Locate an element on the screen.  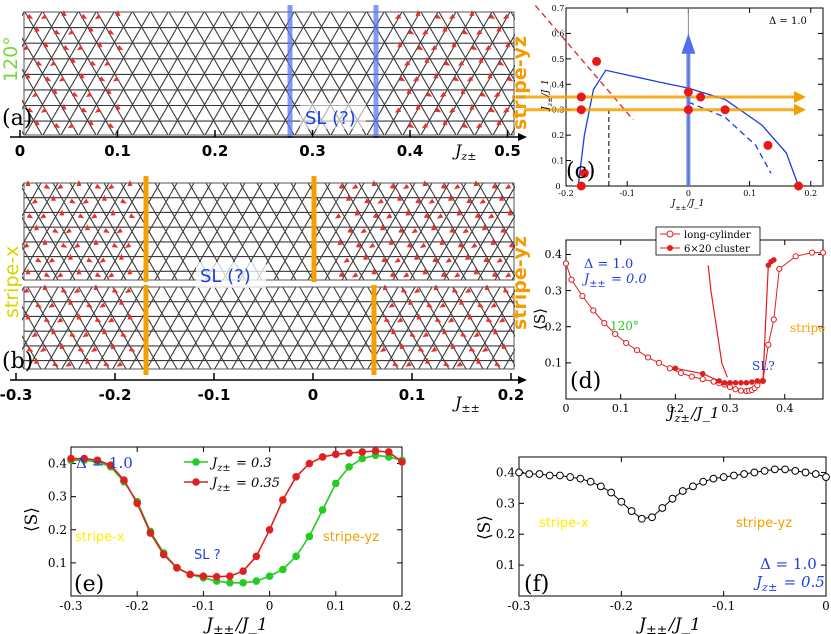
boundary-solid is located at coordinates (688, 128).